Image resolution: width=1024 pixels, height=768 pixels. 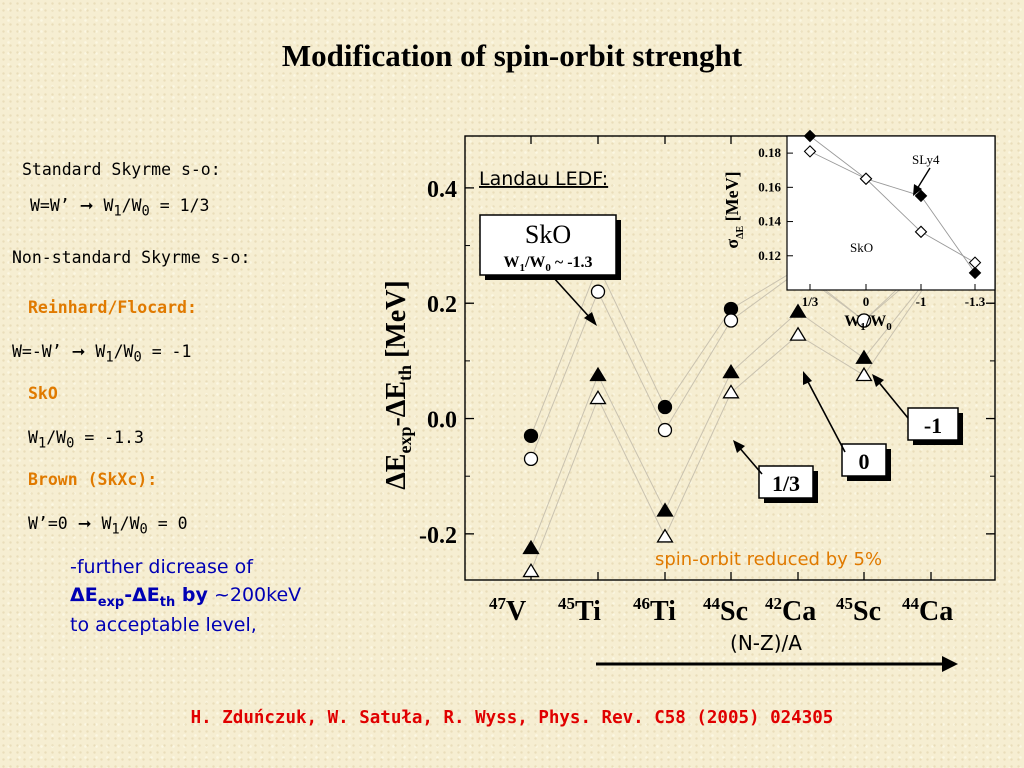 I want to click on box-minus1-label: -1, so click(x=933, y=425).